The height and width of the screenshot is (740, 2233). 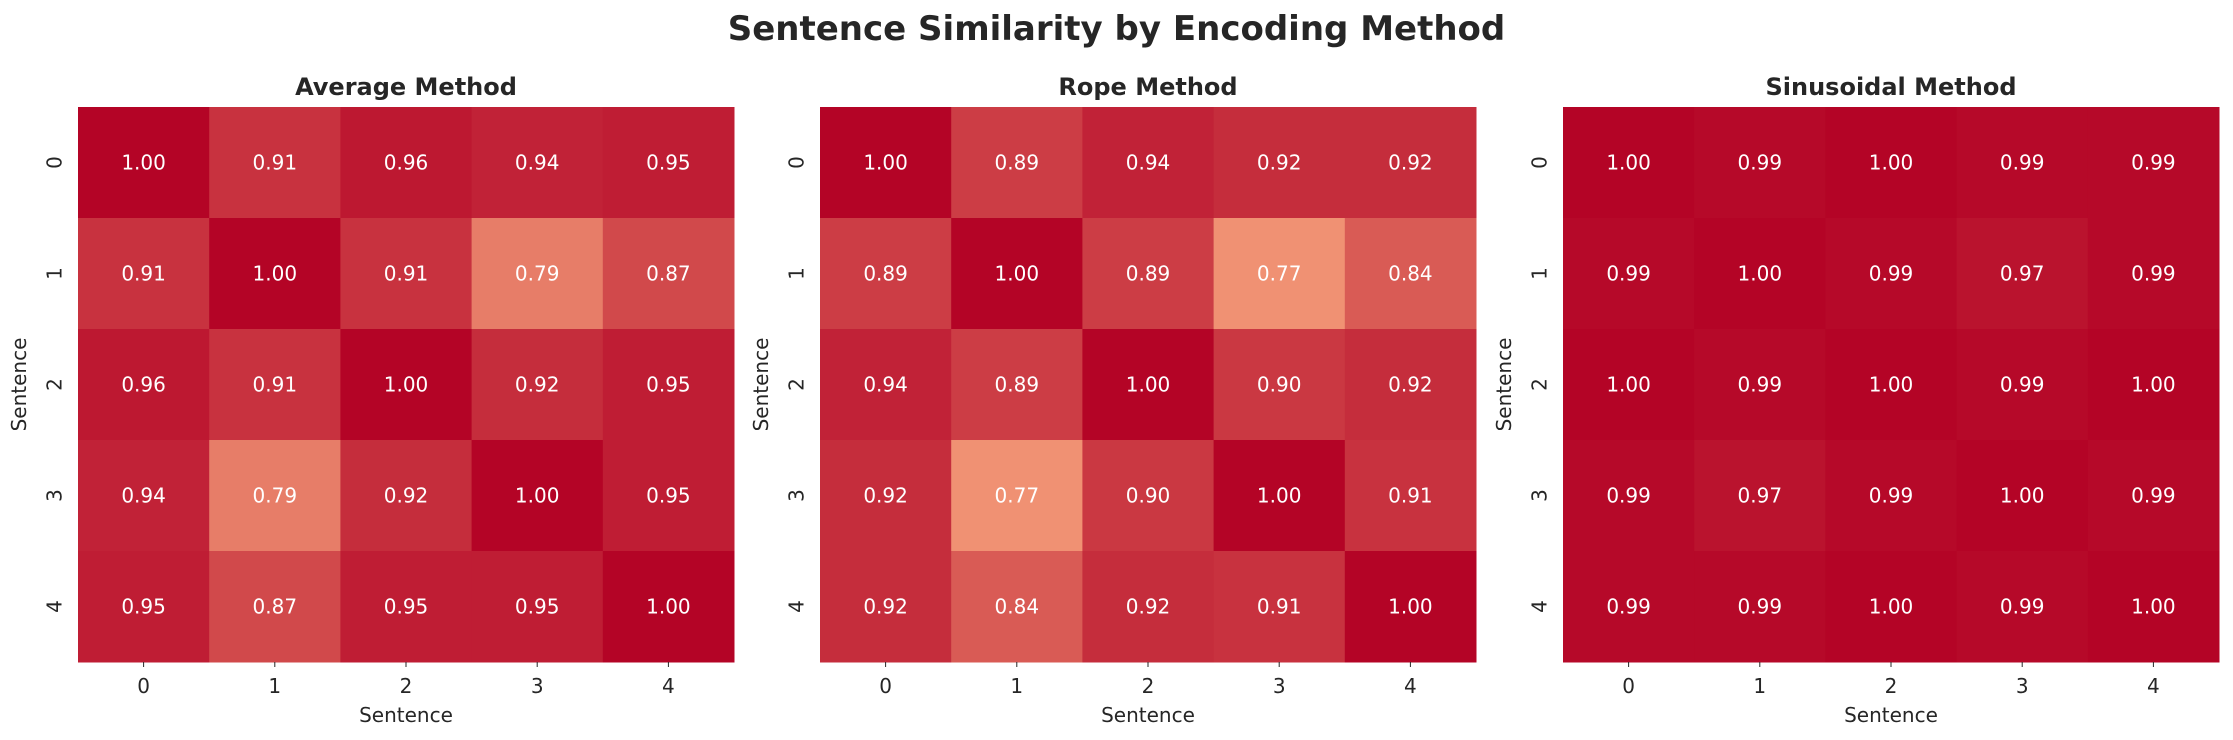 What do you see at coordinates (1116, 29) in the screenshot?
I see `figure-title: Sentence Similarity by Encoding Method` at bounding box center [1116, 29].